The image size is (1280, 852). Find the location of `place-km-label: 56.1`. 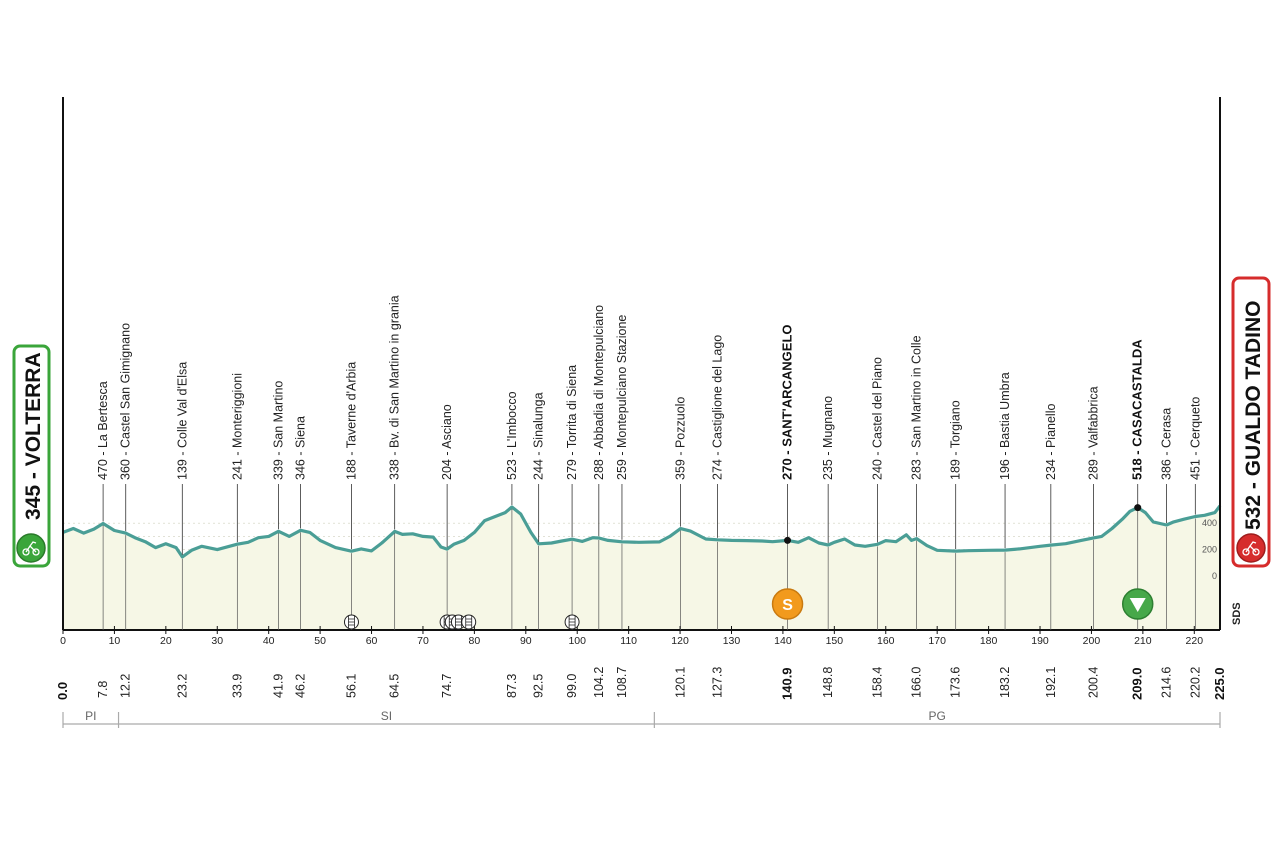

place-km-label: 56.1 is located at coordinates (351, 686).